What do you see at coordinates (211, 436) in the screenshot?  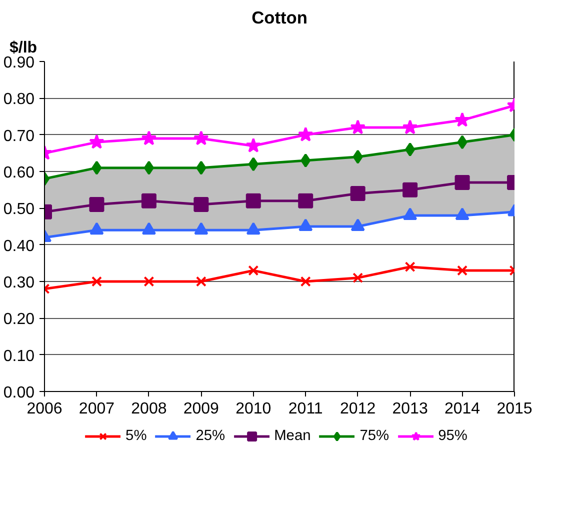 I see `legend-label: 25%` at bounding box center [211, 436].